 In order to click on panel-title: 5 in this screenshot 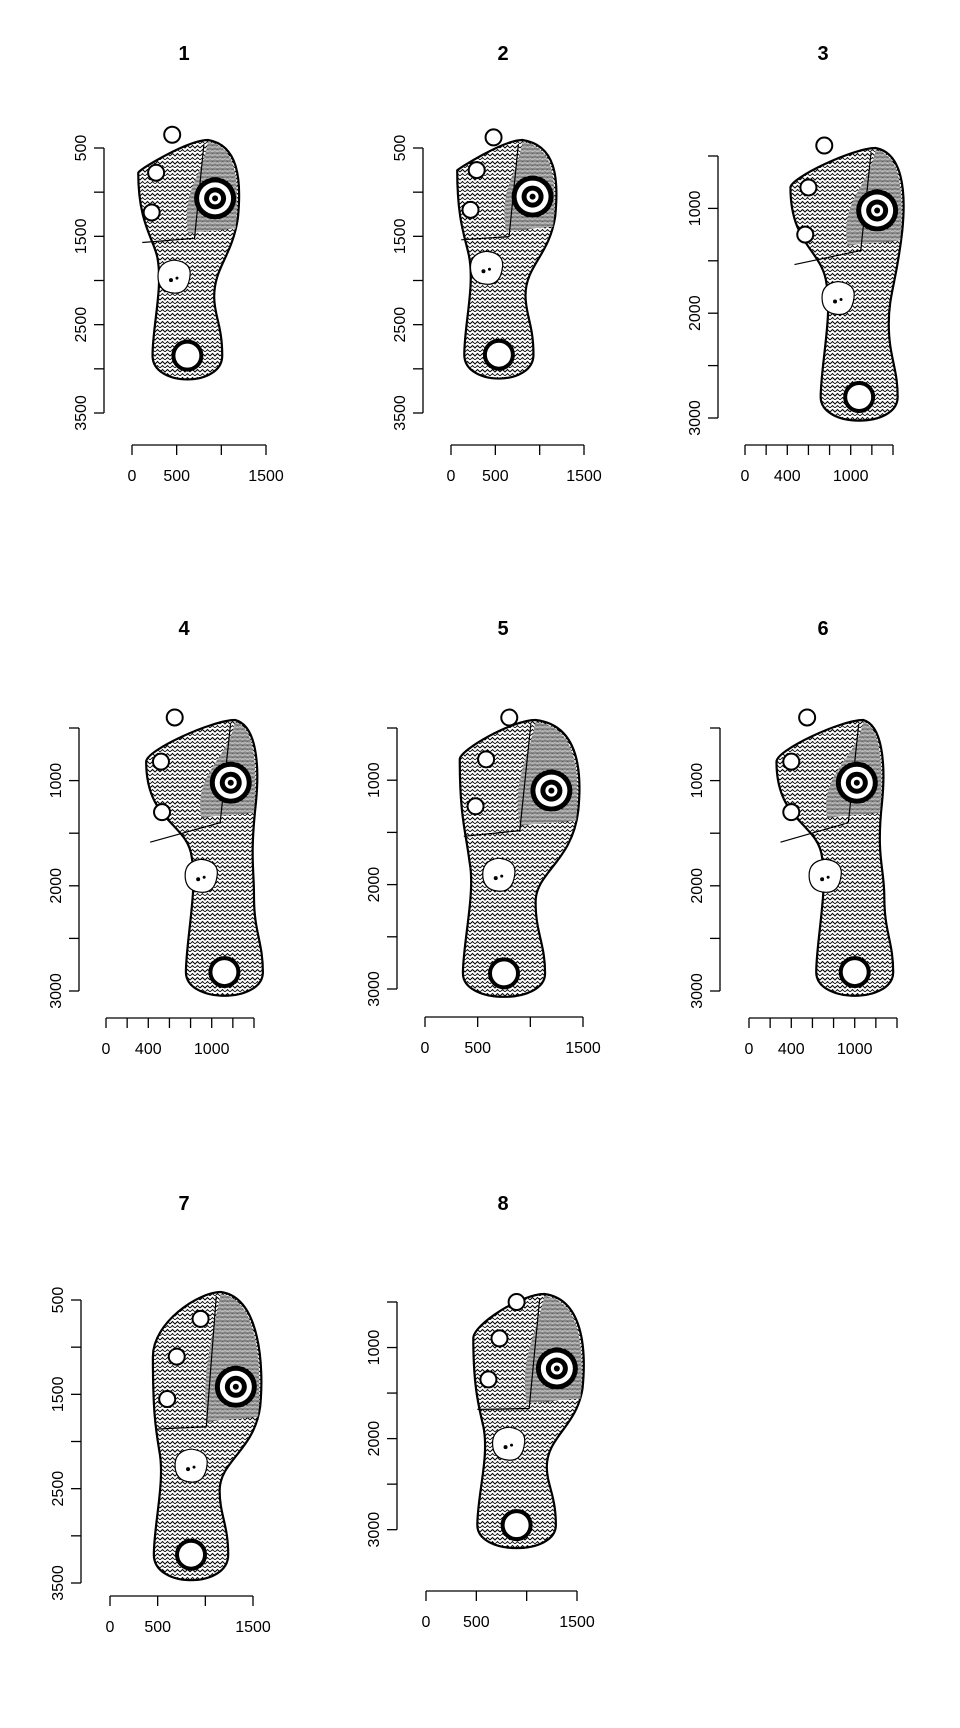, I will do `click(502, 629)`.